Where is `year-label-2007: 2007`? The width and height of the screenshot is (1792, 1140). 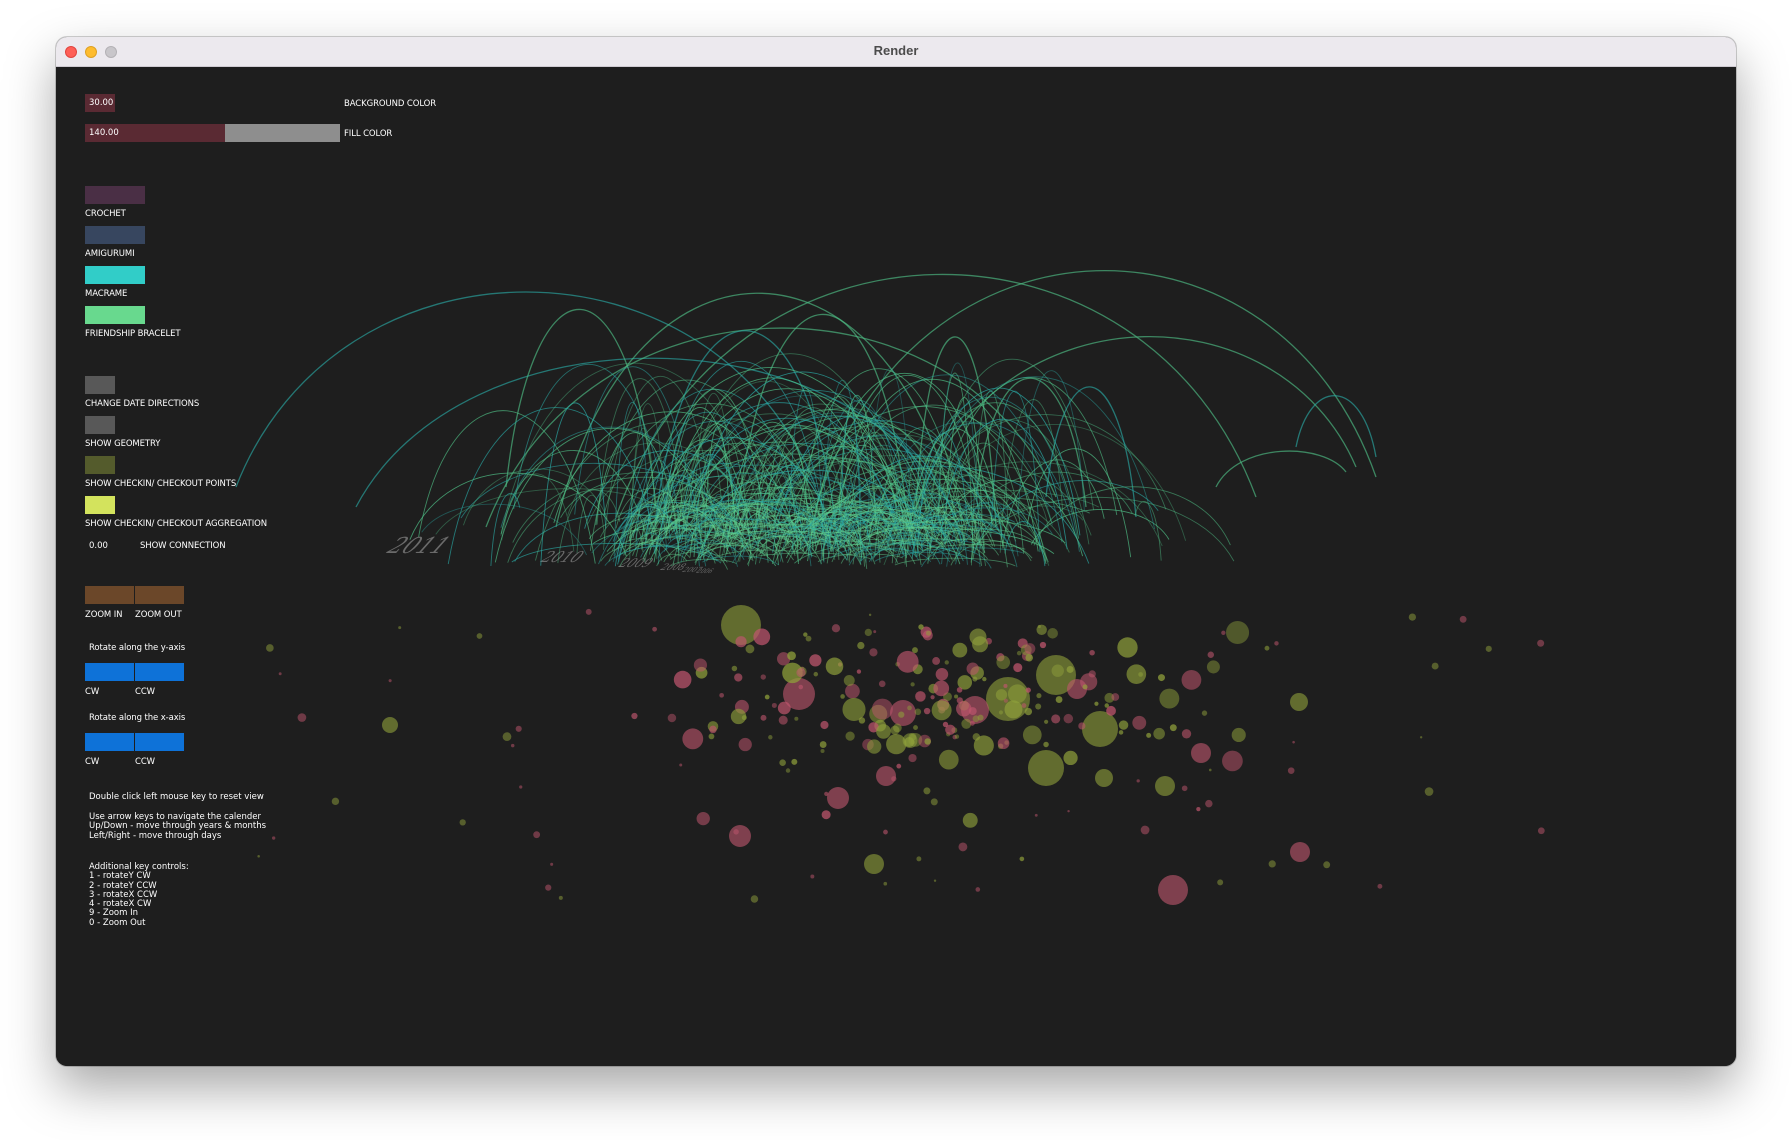
year-label-2007: 2007 is located at coordinates (692, 570).